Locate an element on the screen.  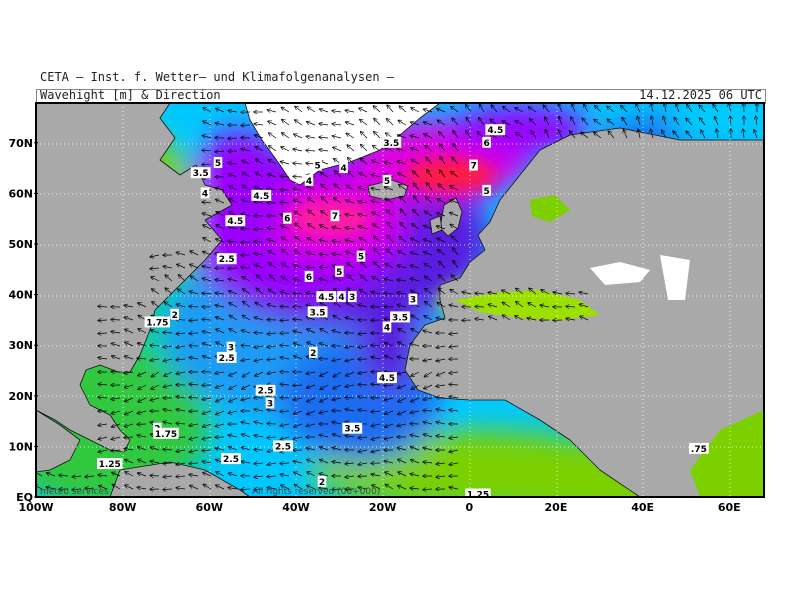
lon-tick-label: 60E is located at coordinates (729, 507).